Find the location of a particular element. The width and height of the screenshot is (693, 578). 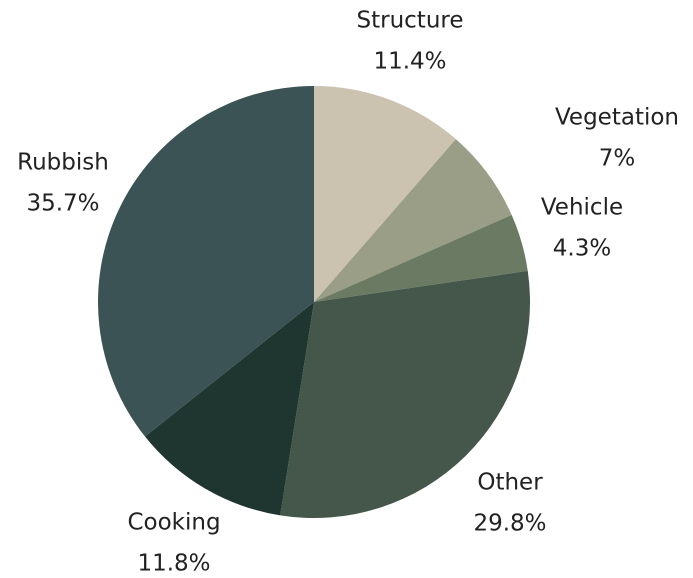

slice-label: Vehicle is located at coordinates (582, 208).